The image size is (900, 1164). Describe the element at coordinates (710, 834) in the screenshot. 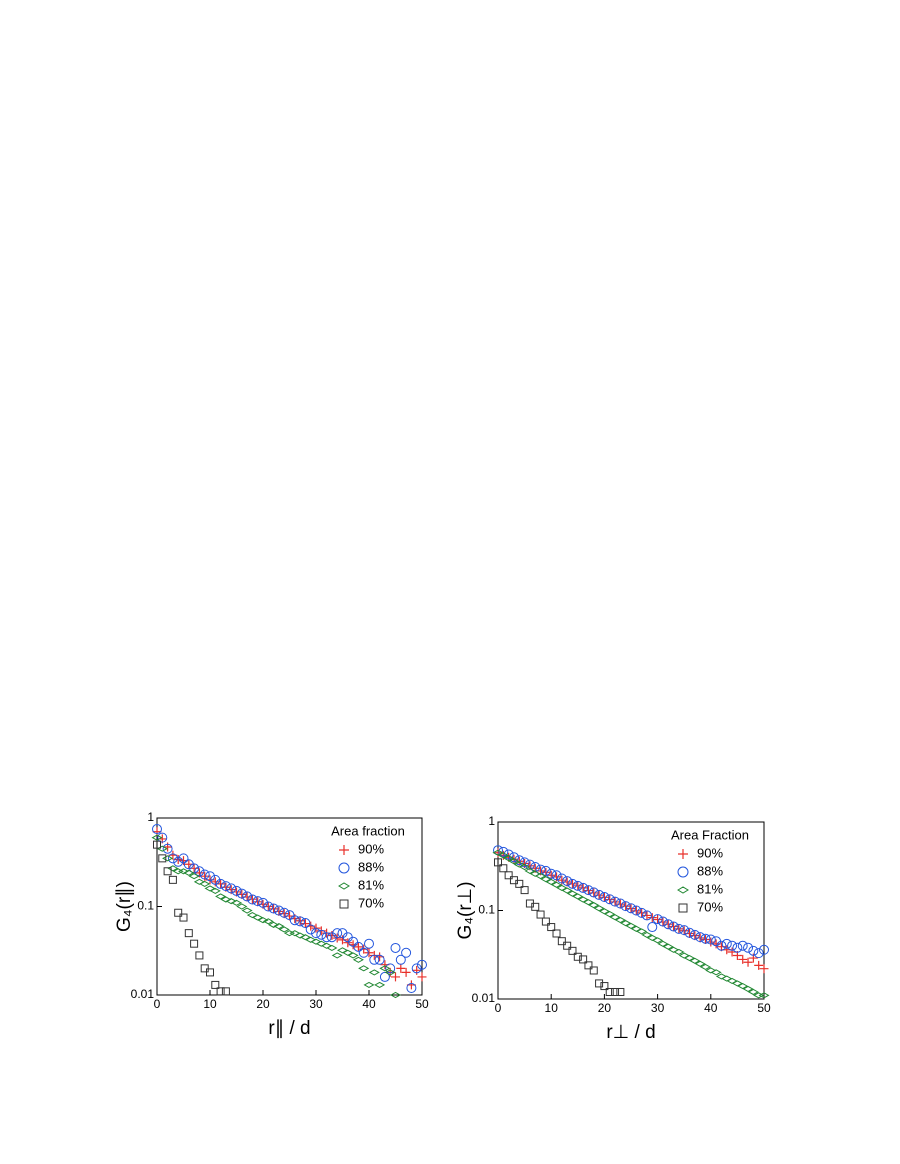

I see `legend-title: Area Fraction` at that location.